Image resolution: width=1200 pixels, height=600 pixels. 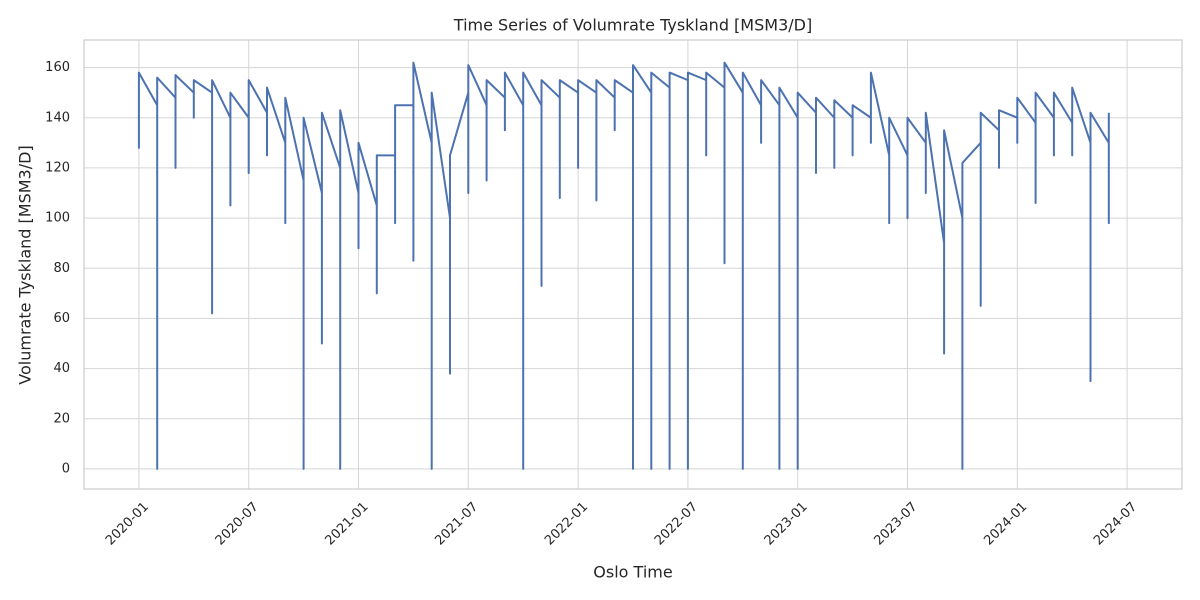 What do you see at coordinates (61, 418) in the screenshot?
I see `y-tick-label: 20` at bounding box center [61, 418].